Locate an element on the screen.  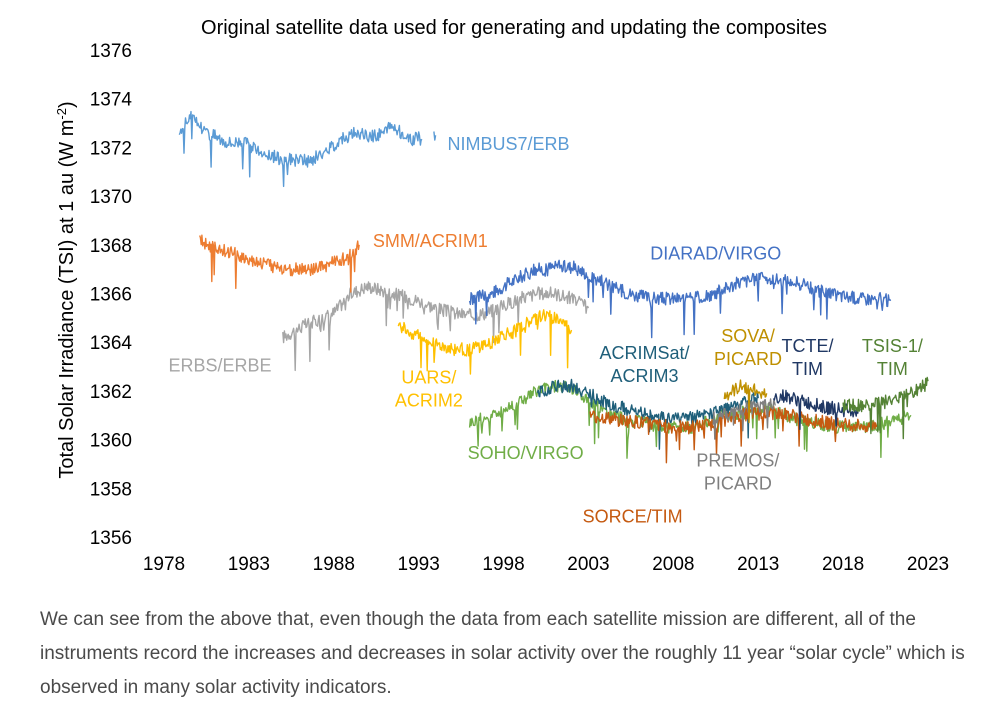
label-acrimsat-acrim3: ACRIMSat/ACRIM3 is located at coordinates (644, 364).